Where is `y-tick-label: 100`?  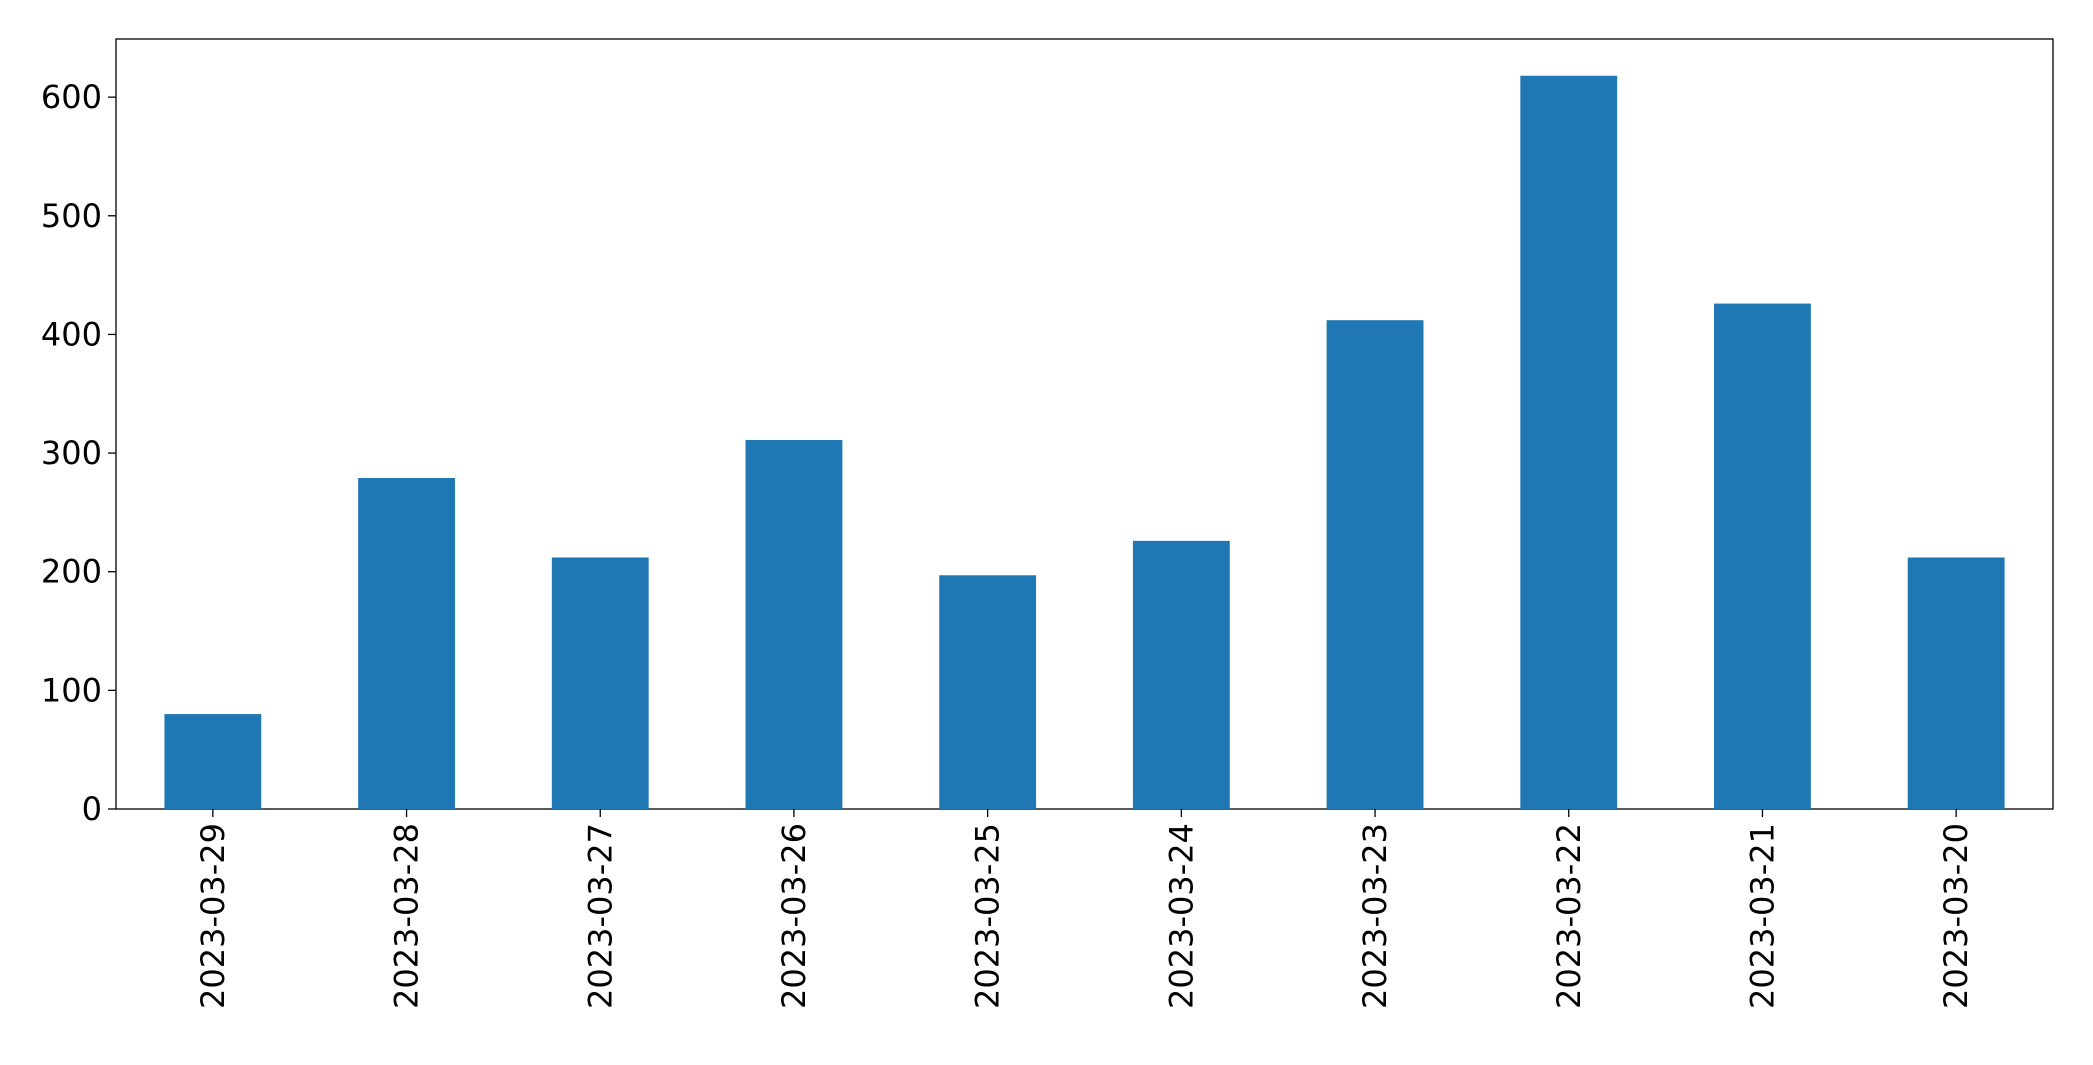
y-tick-label: 100 is located at coordinates (71, 690).